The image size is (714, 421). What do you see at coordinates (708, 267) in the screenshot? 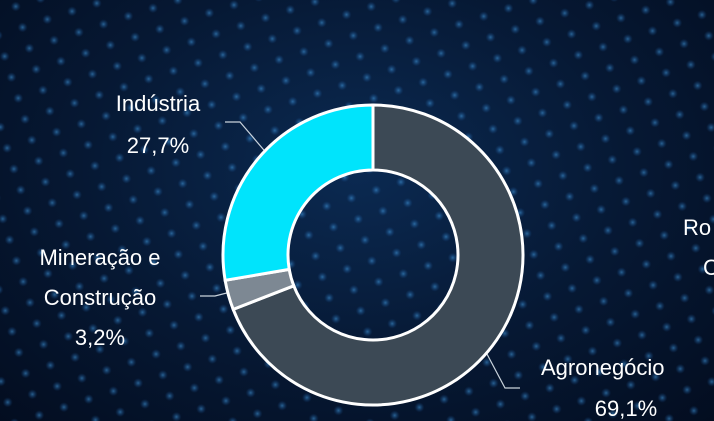
I see `annotation: C` at bounding box center [708, 267].